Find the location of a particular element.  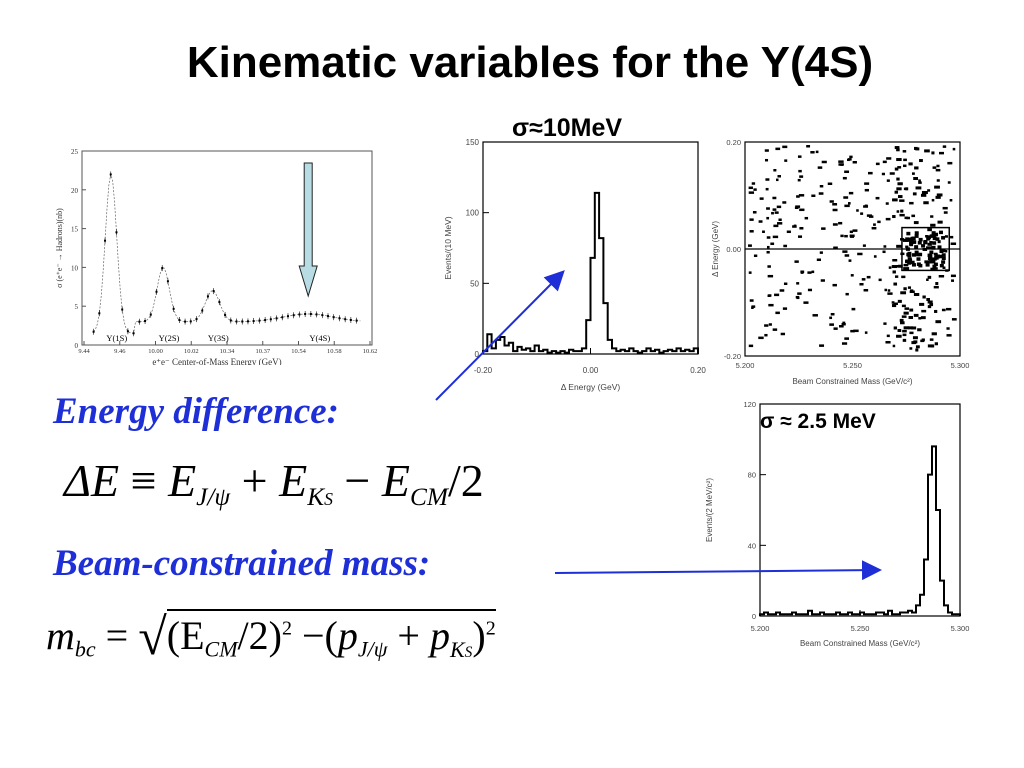

y-tick-label: 150 is located at coordinates (473, 142).